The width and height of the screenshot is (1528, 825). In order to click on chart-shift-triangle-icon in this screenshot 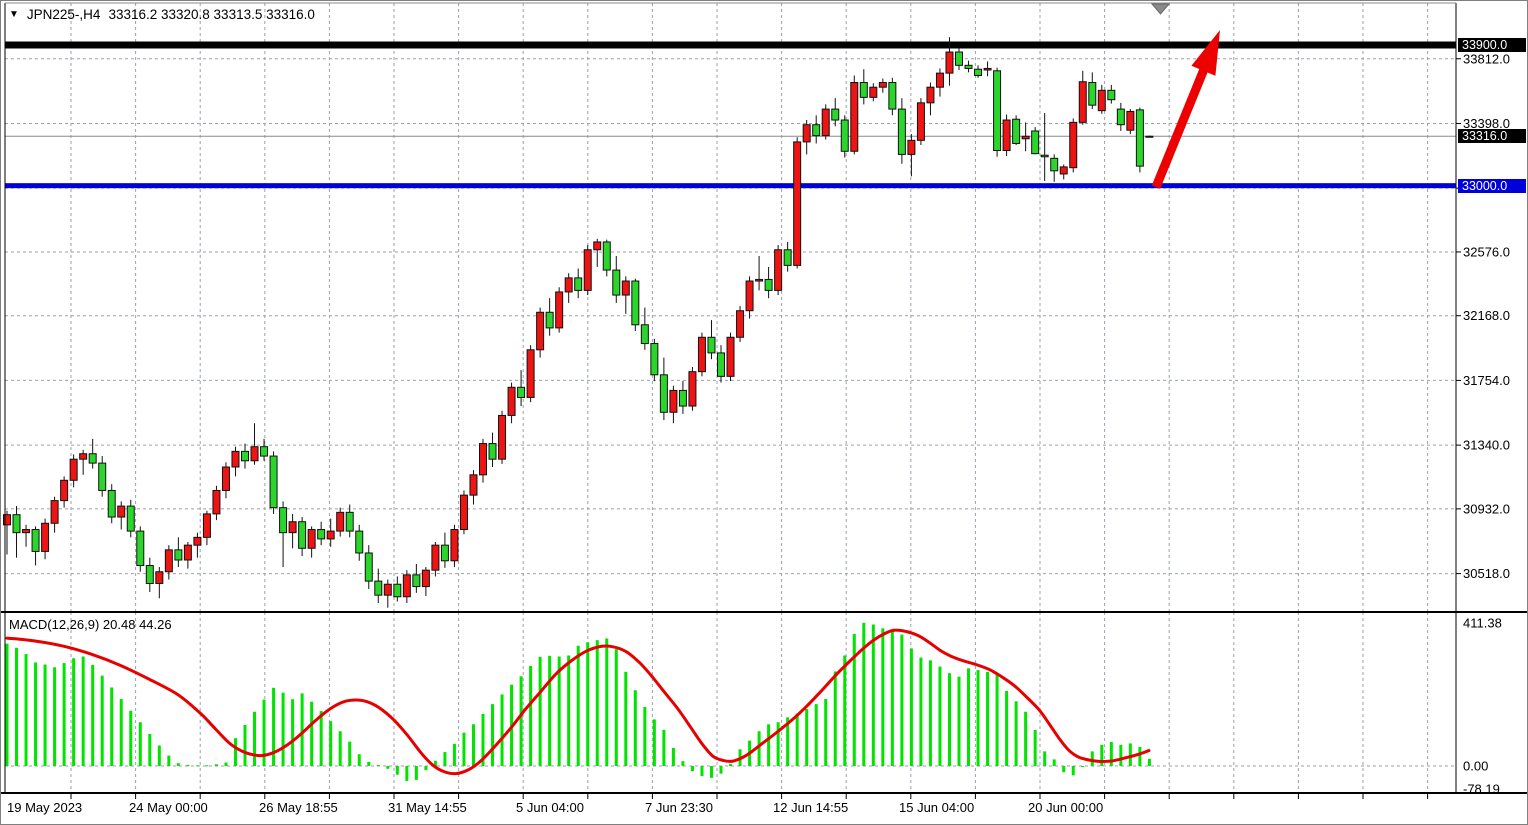, I will do `click(1160, 9)`.